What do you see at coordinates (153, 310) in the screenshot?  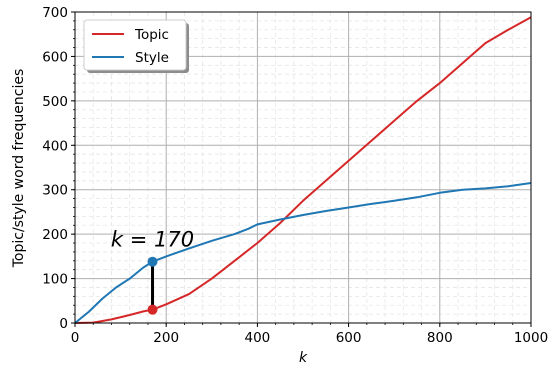 I see `annotation-marker-topic` at bounding box center [153, 310].